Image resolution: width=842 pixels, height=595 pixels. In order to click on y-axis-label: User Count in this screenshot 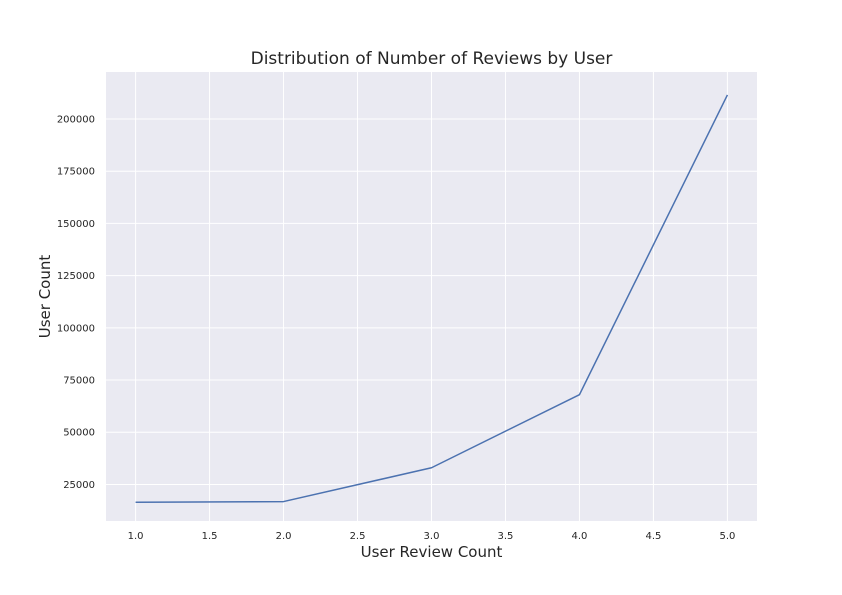, I will do `click(45, 297)`.